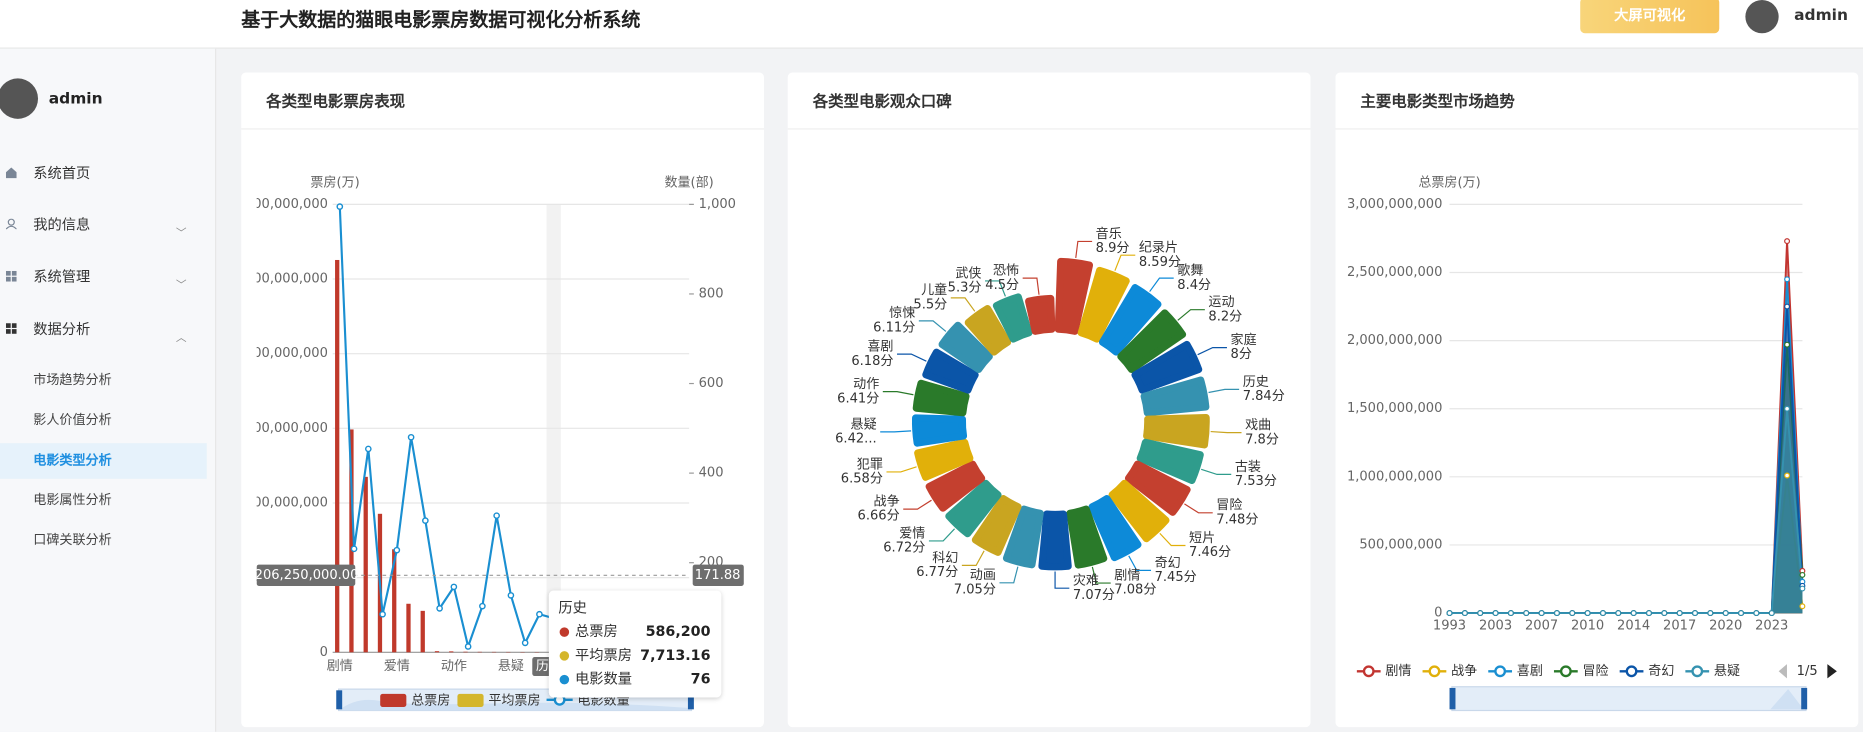 The image size is (1863, 732). What do you see at coordinates (968, 273) in the screenshot?
I see `pie-label-name: 武侠` at bounding box center [968, 273].